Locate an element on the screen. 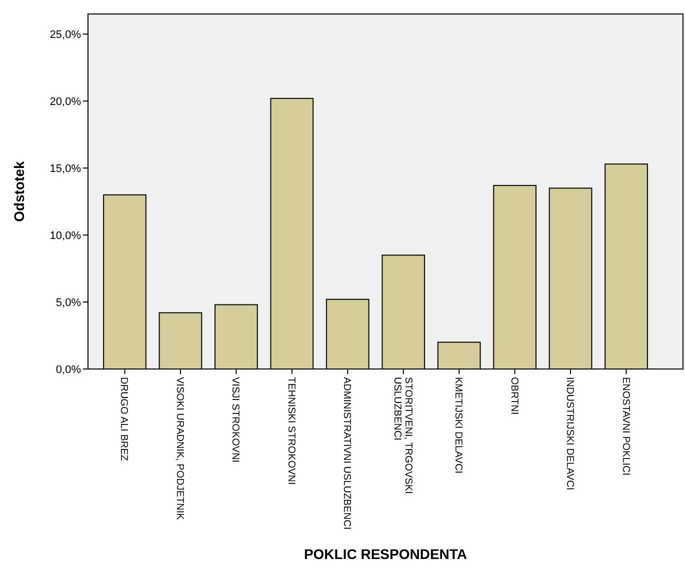 Image resolution: width=685 pixels, height=567 pixels. x-tick-label: STORITVENI, TRGOVSKI USLUZBENCI is located at coordinates (402, 435).